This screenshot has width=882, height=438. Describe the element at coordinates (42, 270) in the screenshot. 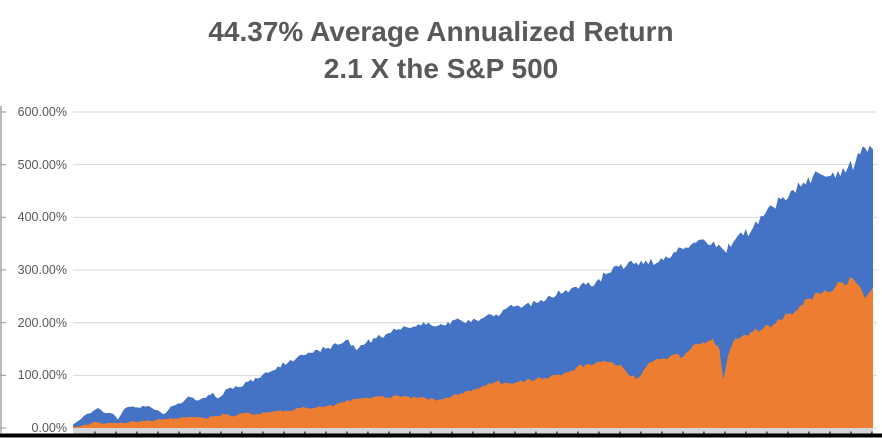

I see `y-axis-label: 300.00%` at that location.